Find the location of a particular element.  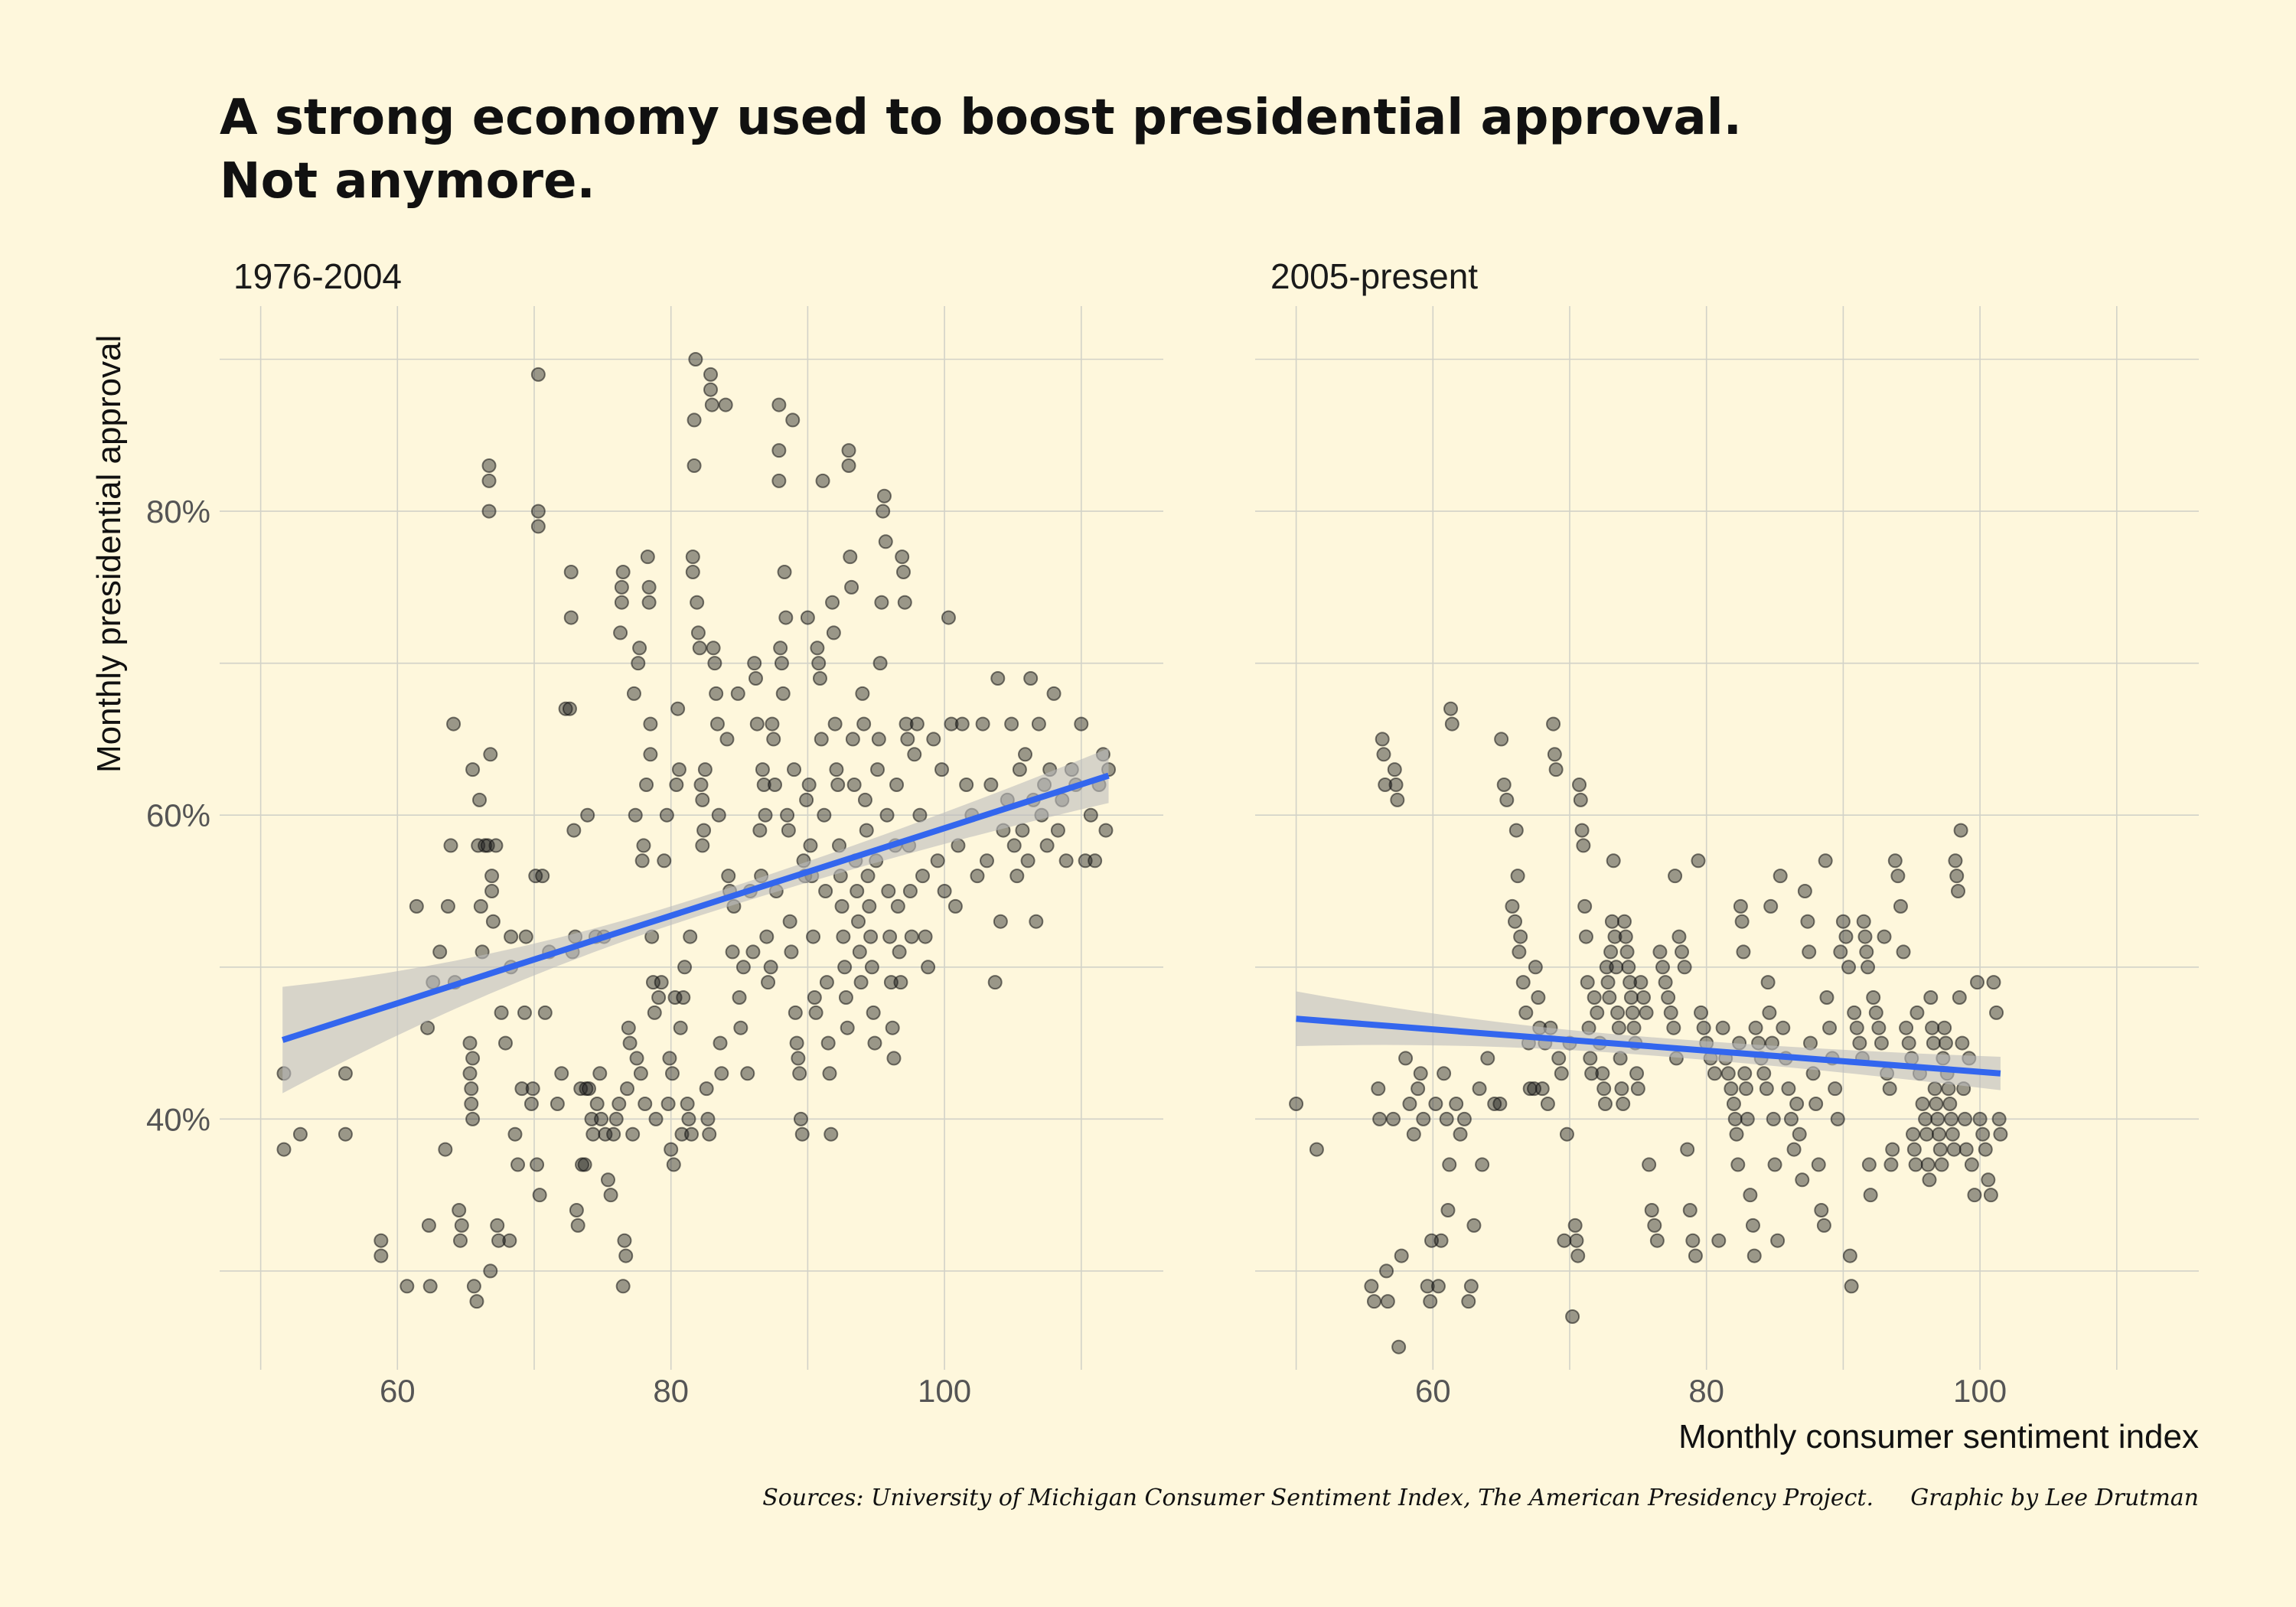

panel-title-right: 2005-present is located at coordinates (1374, 276).